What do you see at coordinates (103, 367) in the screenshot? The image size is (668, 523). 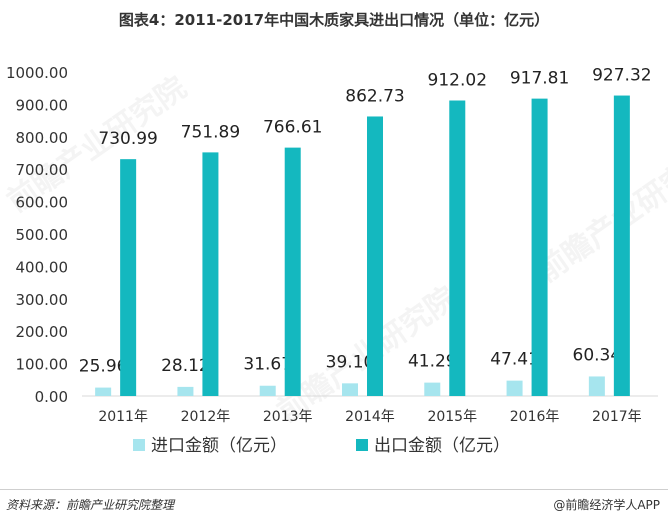 I see `import-data-label: 25.96` at bounding box center [103, 367].